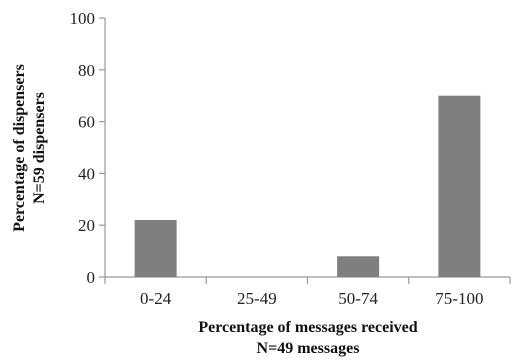 Image resolution: width=515 pixels, height=363 pixels. Describe the element at coordinates (86, 122) in the screenshot. I see `y-tick-label: 60` at that location.